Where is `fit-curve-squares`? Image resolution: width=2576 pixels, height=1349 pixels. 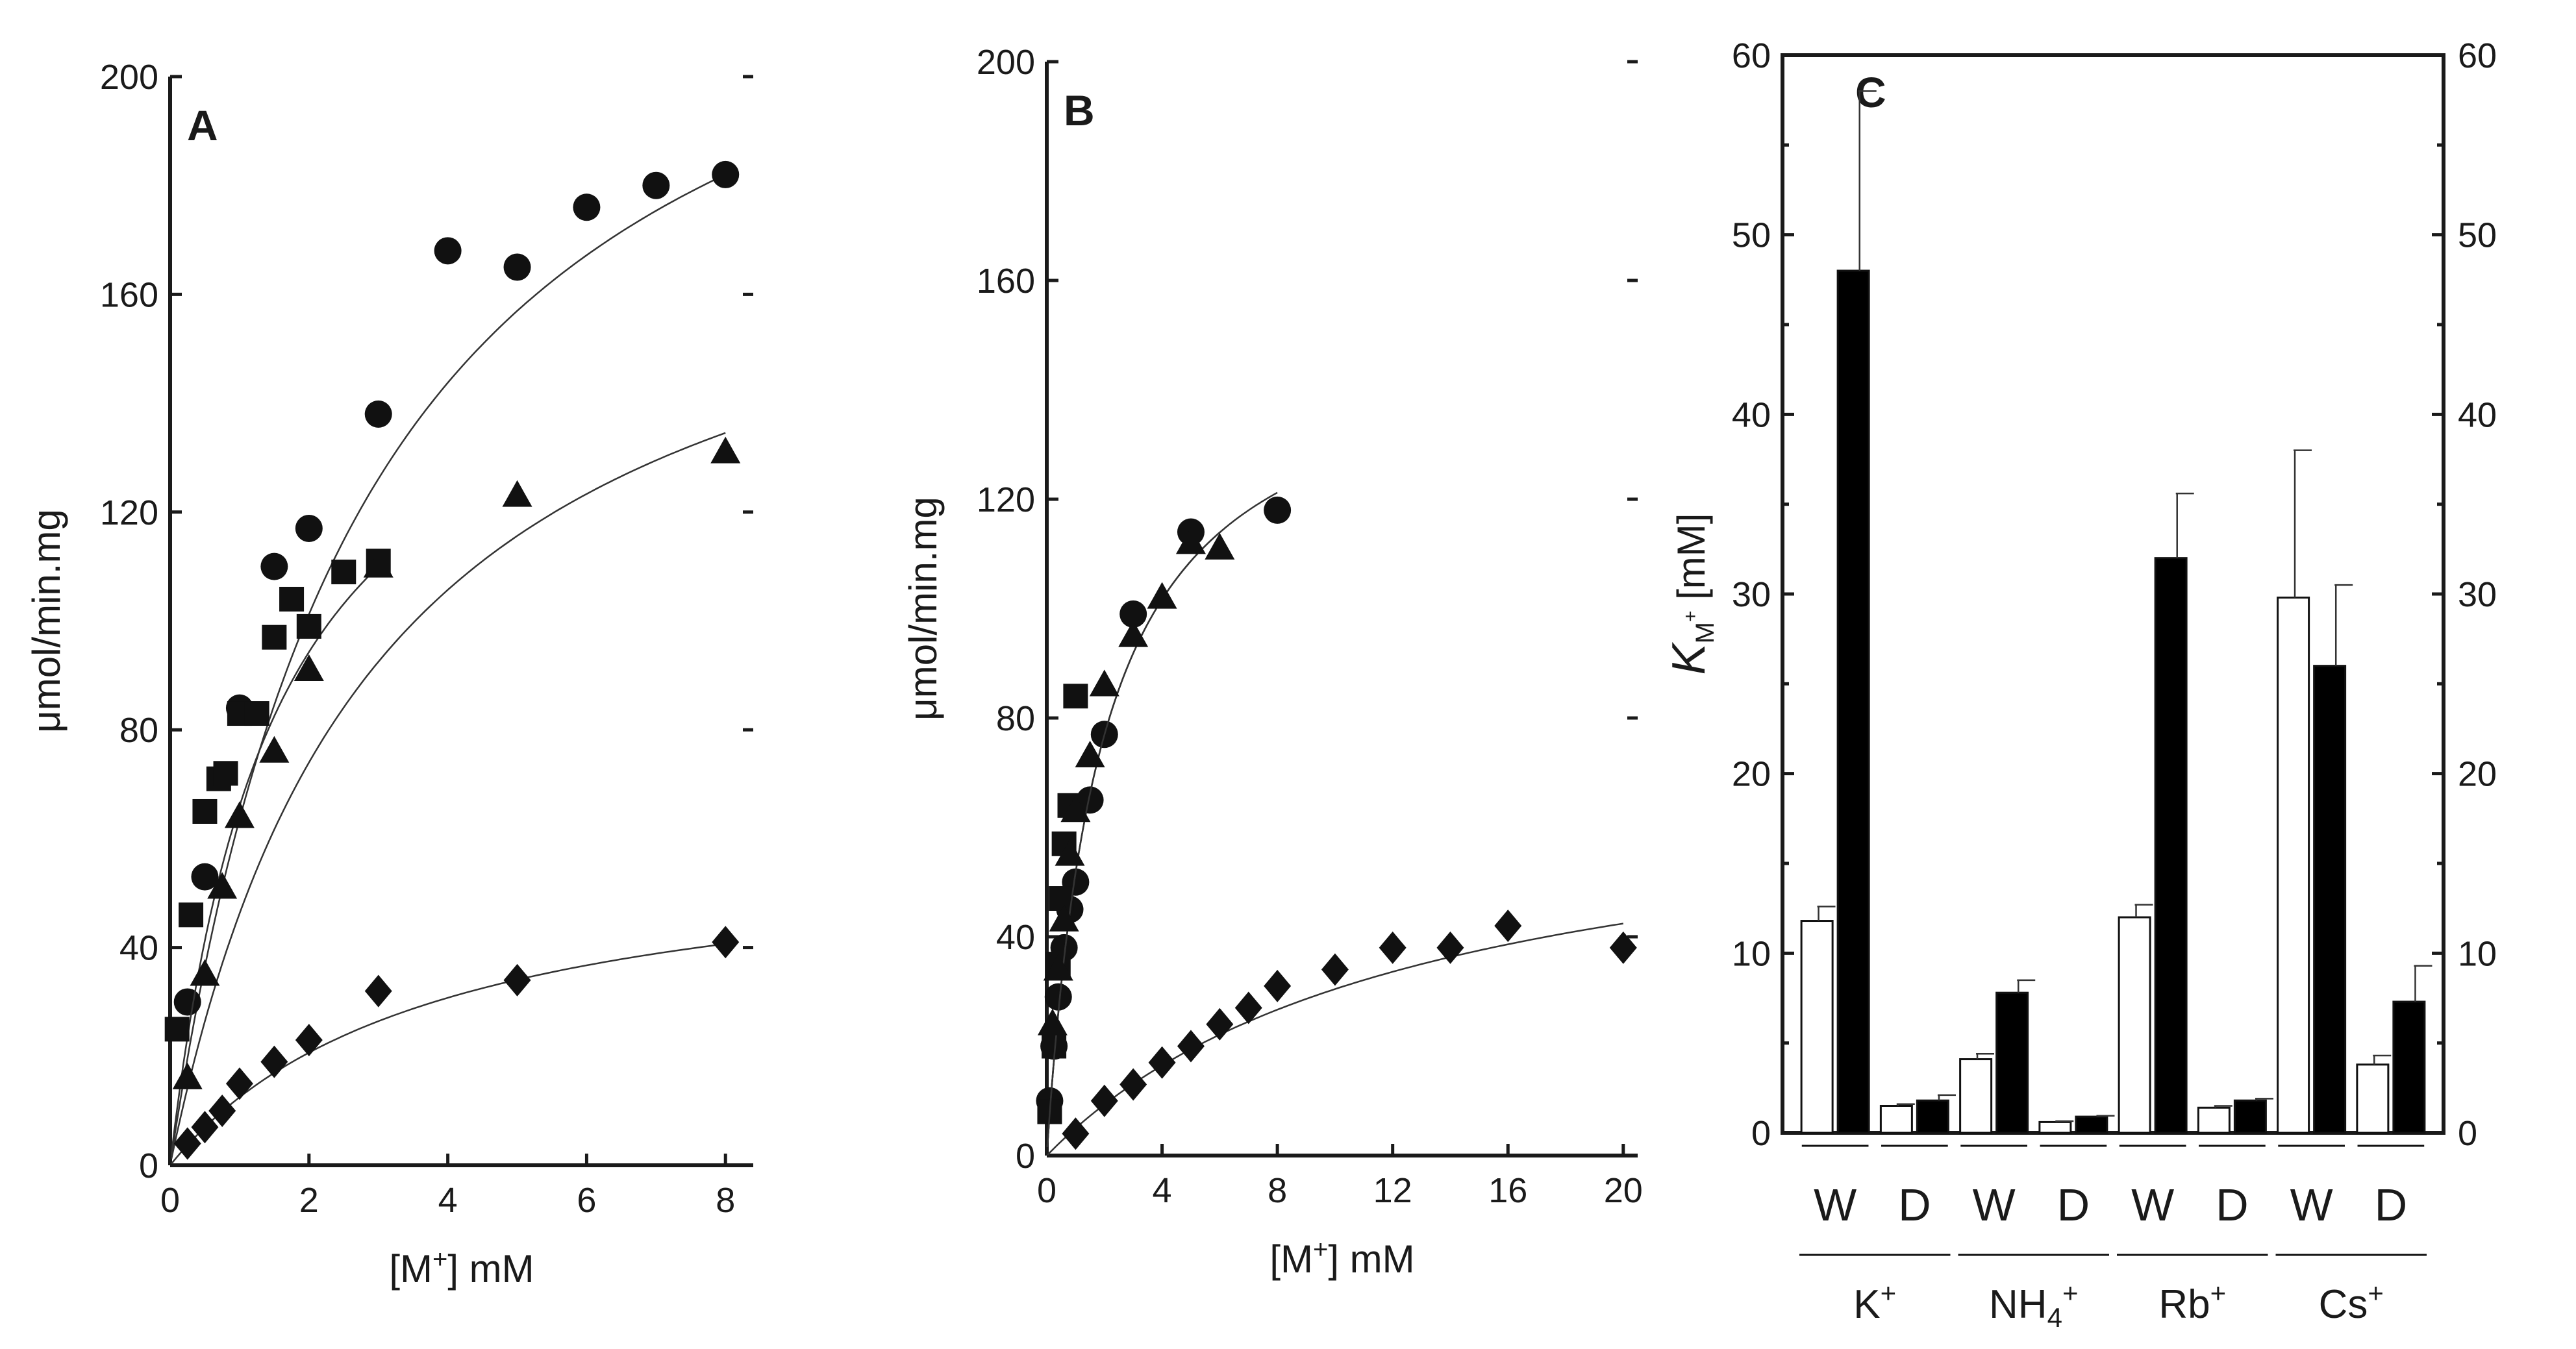
fit-curve-squares is located at coordinates (274, 859).